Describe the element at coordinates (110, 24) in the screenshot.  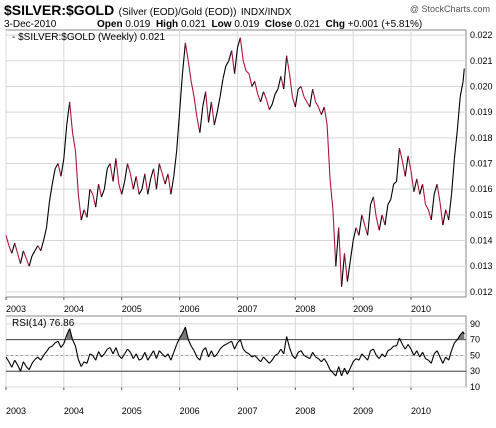
I see `open-label: Open` at that location.